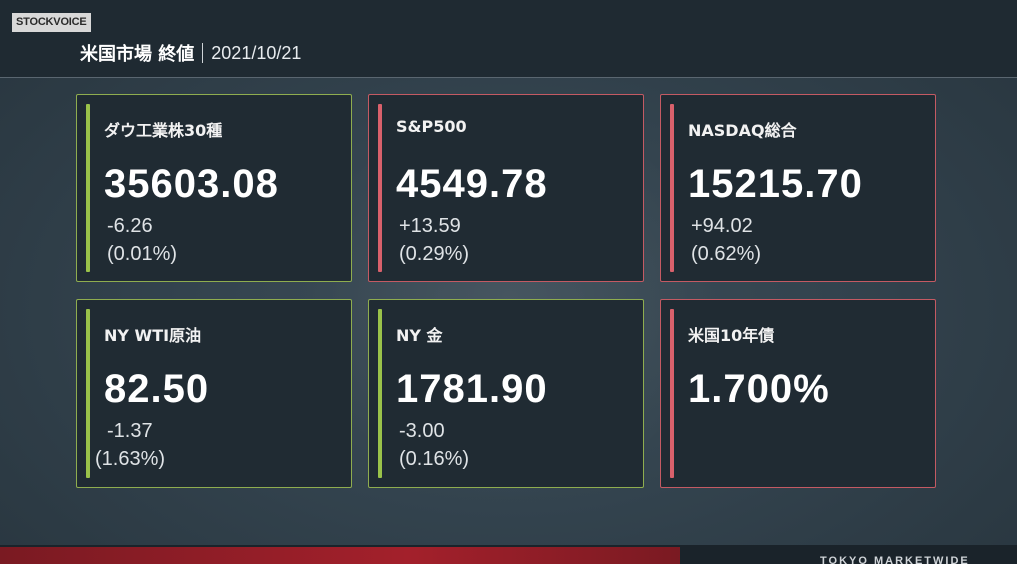  What do you see at coordinates (340, 555) in the screenshot?
I see `footer-accent` at bounding box center [340, 555].